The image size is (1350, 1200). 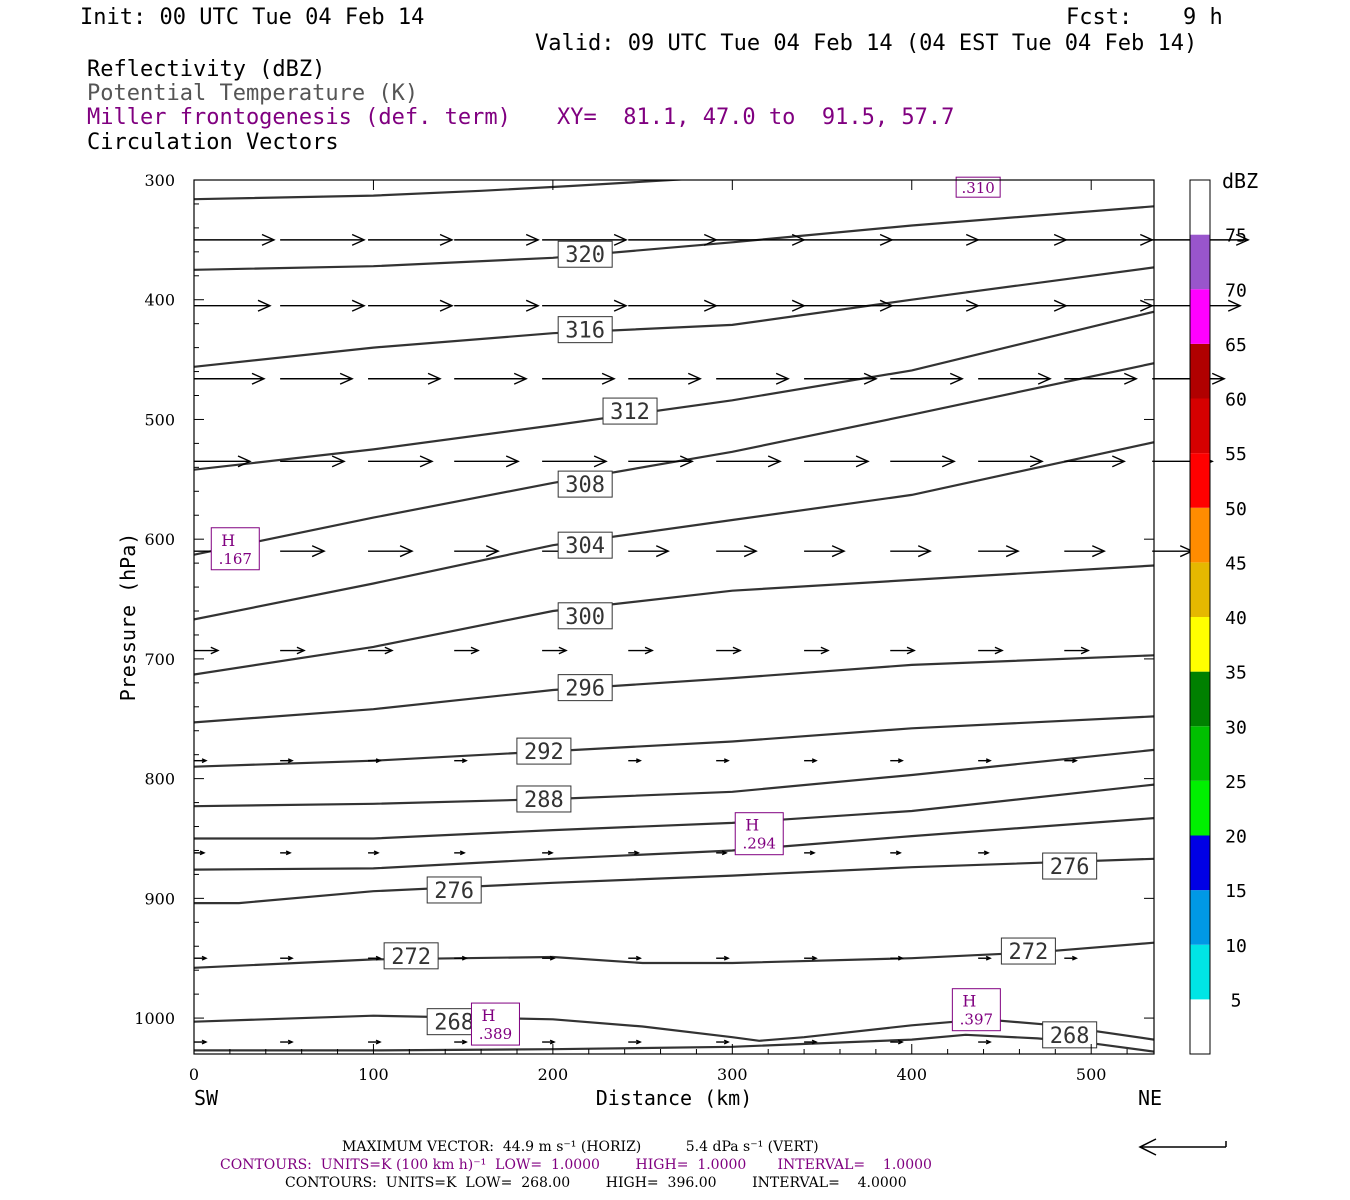 I want to click on colorbar-level-label: 50, so click(x=1236, y=509).